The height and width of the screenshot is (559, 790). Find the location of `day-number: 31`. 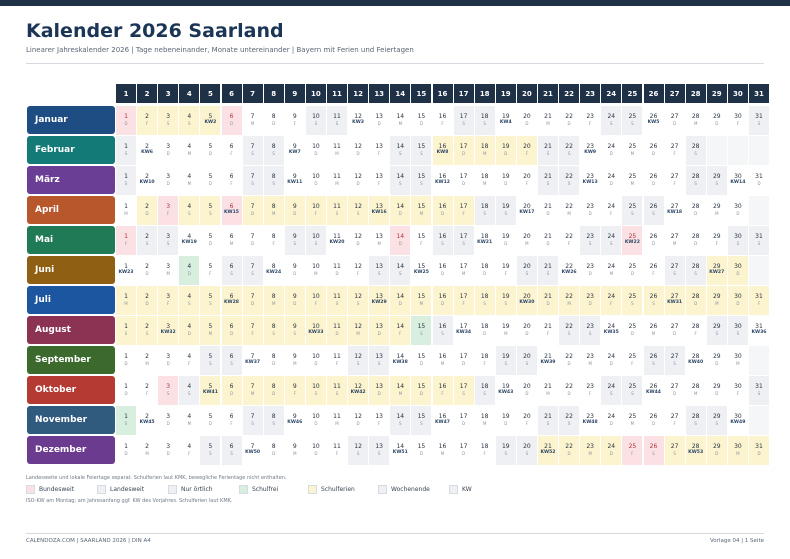

day-number: 31 is located at coordinates (759, 176).